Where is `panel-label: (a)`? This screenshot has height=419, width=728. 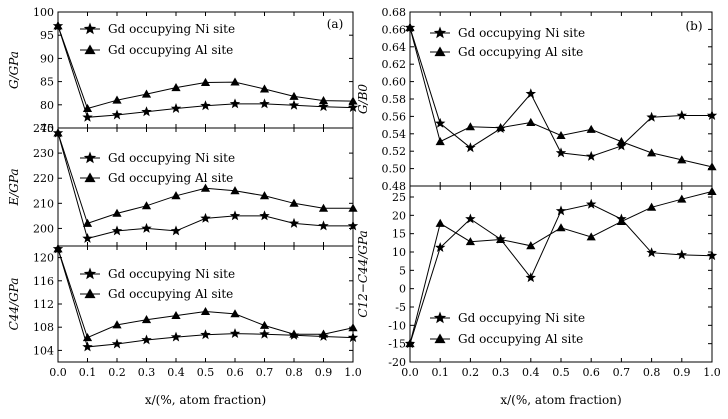
panel-label: (a) is located at coordinates (335, 24).